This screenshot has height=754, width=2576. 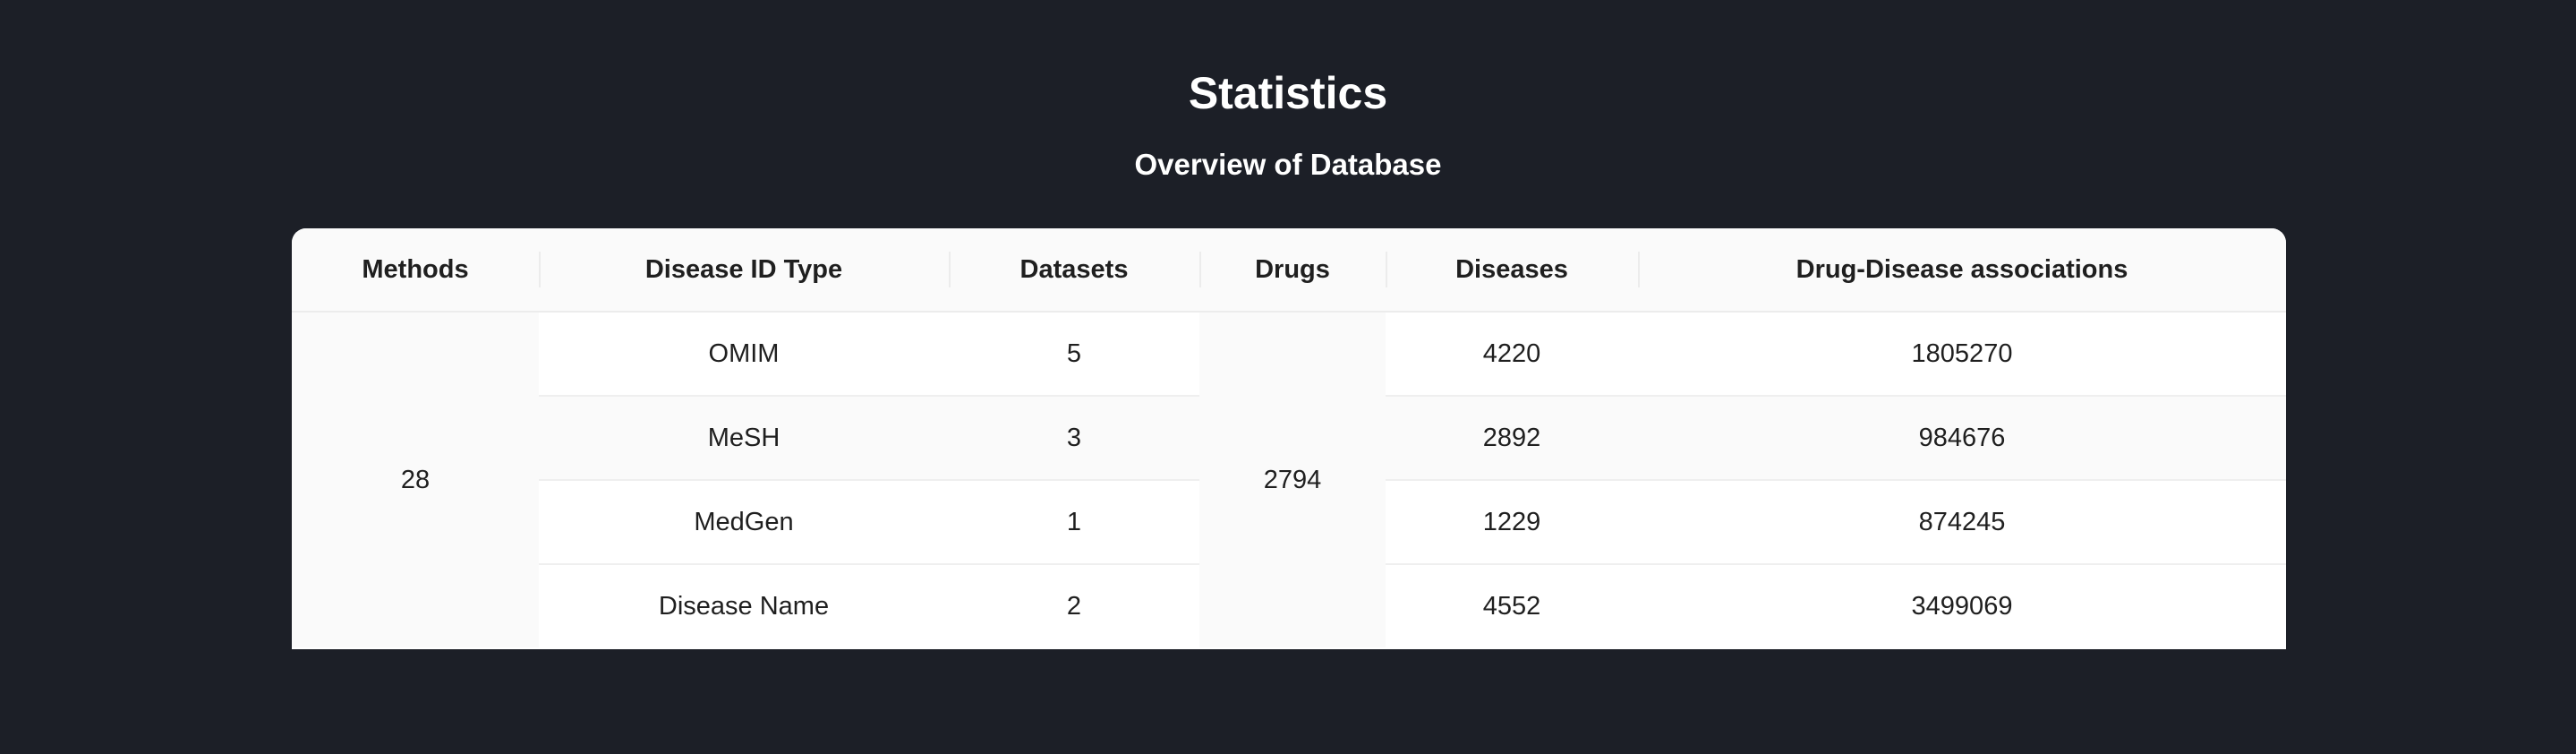 I want to click on diseases-cell: 1229, so click(x=1512, y=522).